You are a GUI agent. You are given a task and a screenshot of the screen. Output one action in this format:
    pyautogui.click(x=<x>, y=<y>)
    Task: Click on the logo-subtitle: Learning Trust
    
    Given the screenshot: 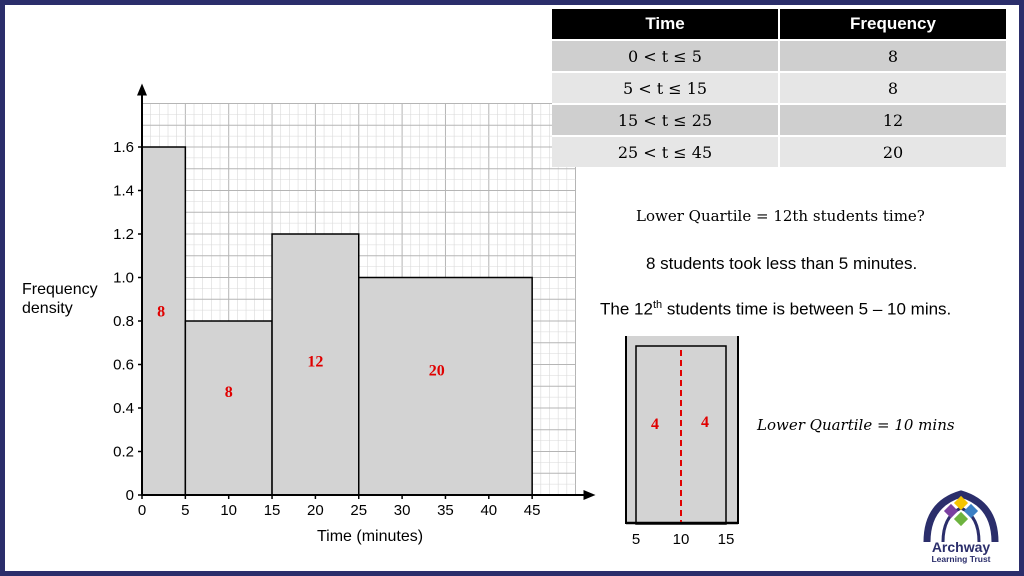 What is the action you would take?
    pyautogui.click(x=960, y=559)
    